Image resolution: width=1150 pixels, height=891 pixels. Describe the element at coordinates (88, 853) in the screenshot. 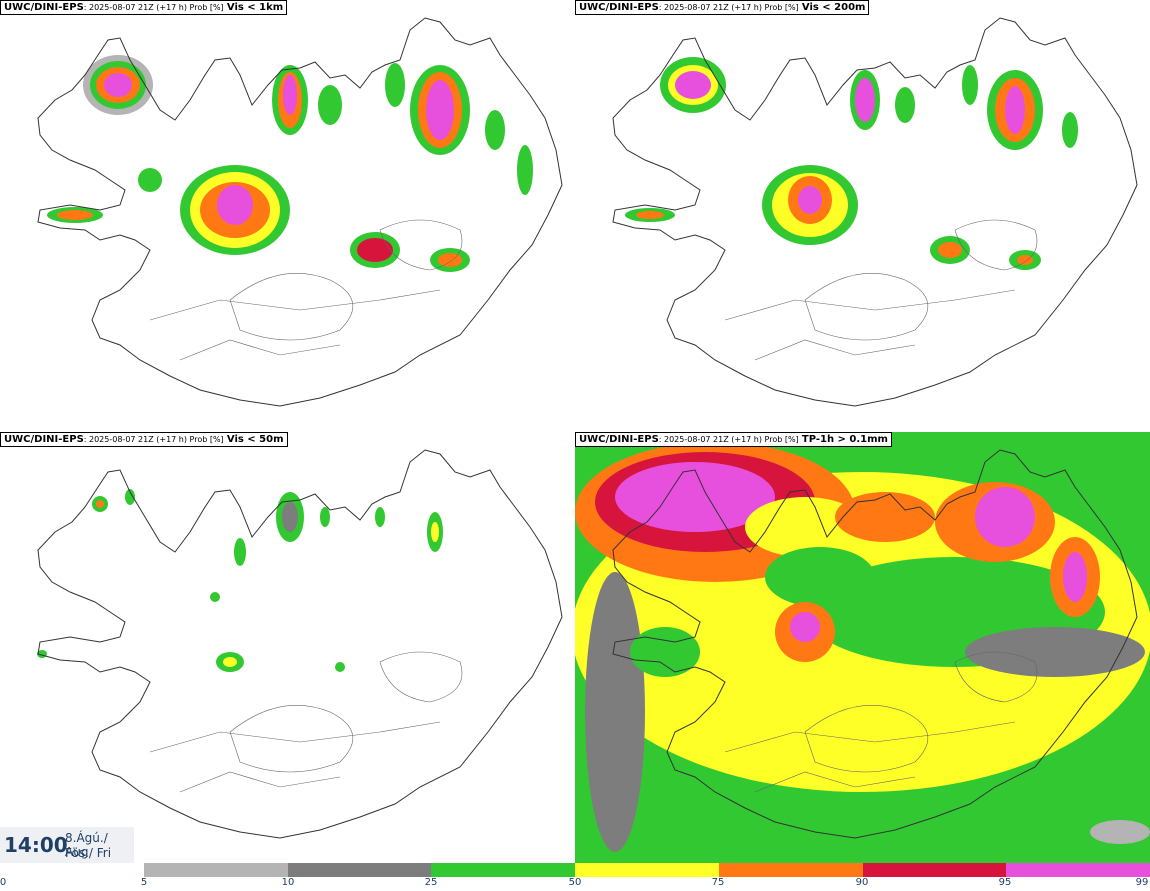

I see `valid-weekday: Fös./ Fri` at that location.